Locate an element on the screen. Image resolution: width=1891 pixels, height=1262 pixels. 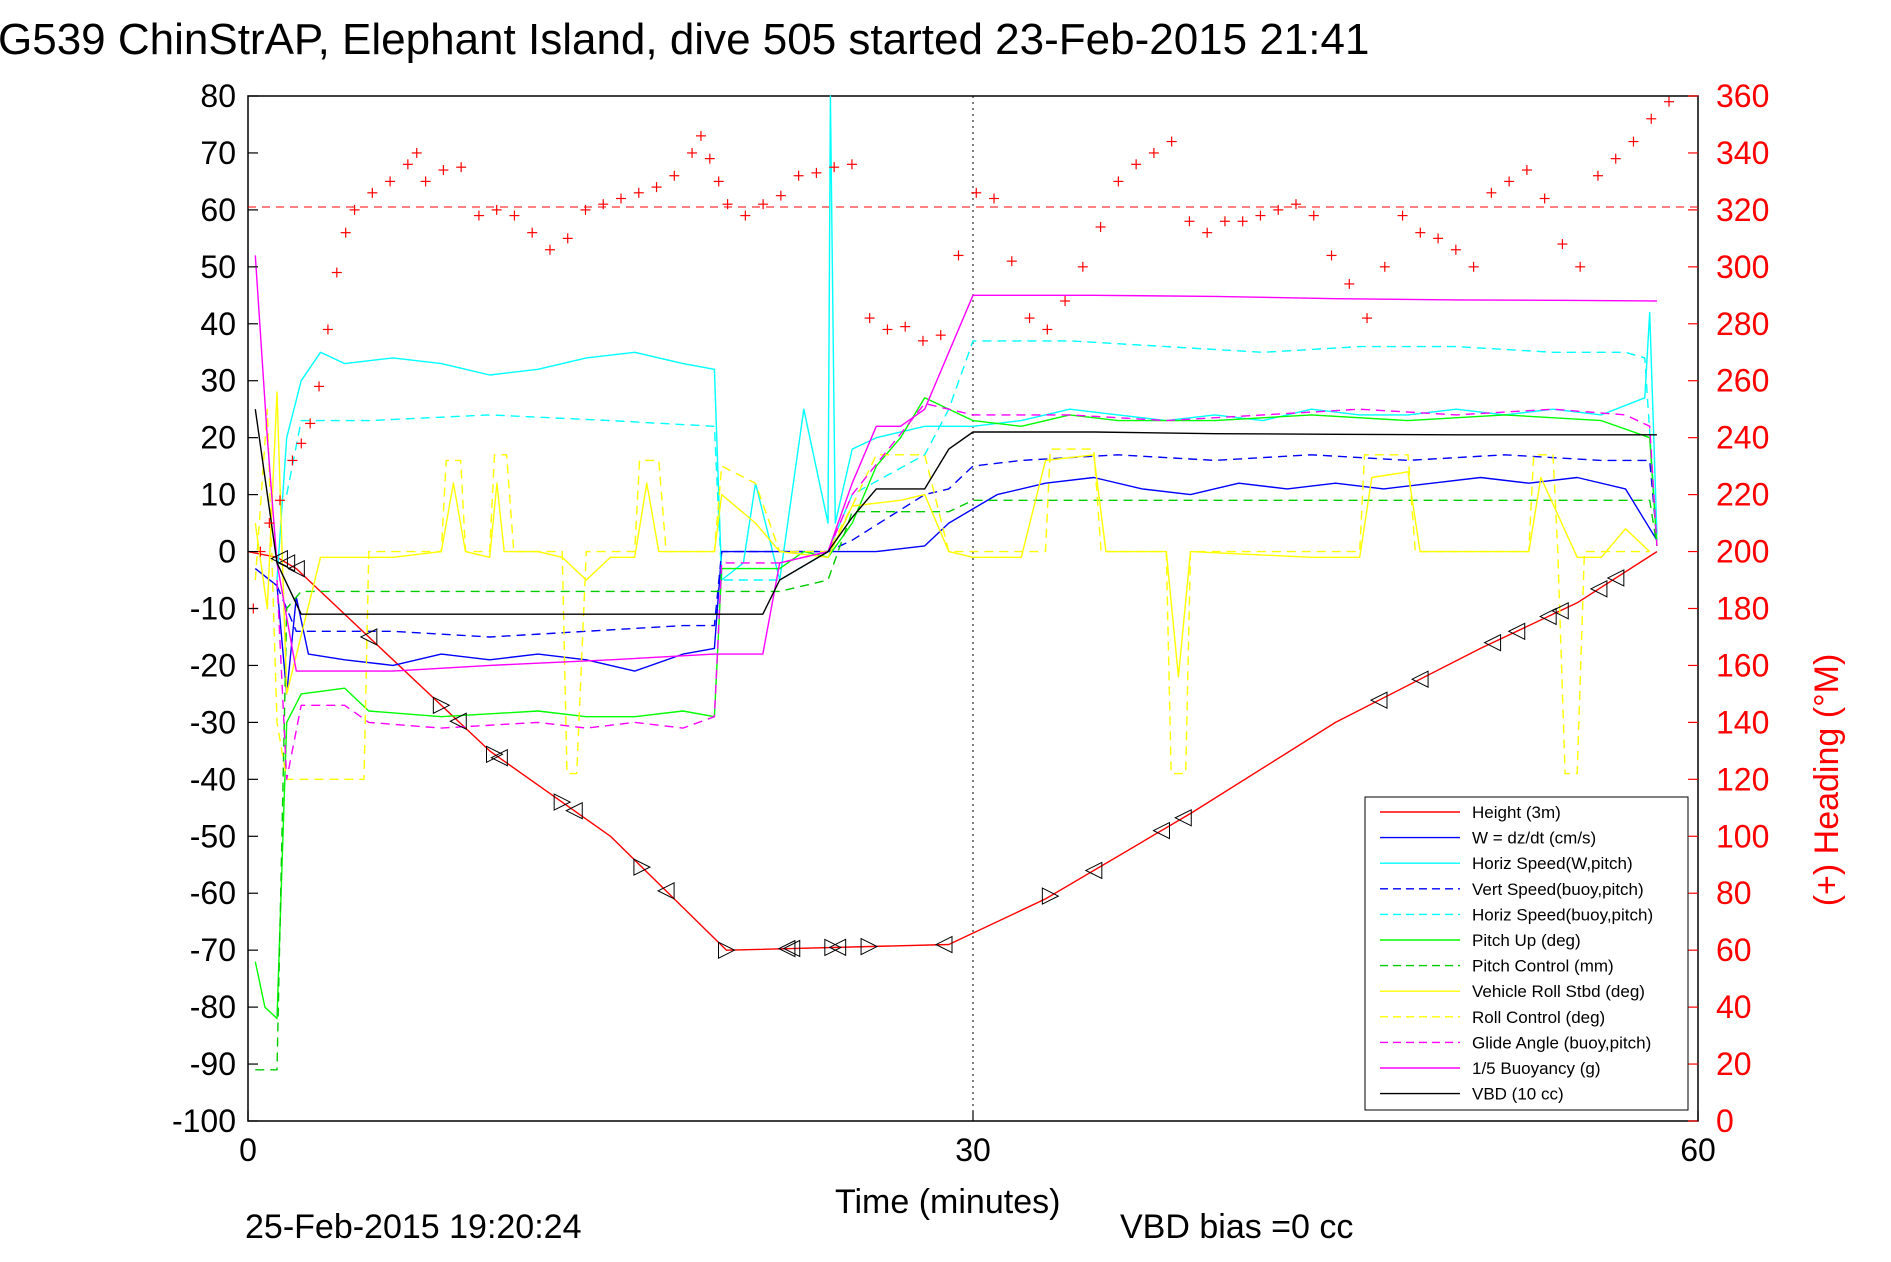
y-tick-label: -70 is located at coordinates (213, 950).